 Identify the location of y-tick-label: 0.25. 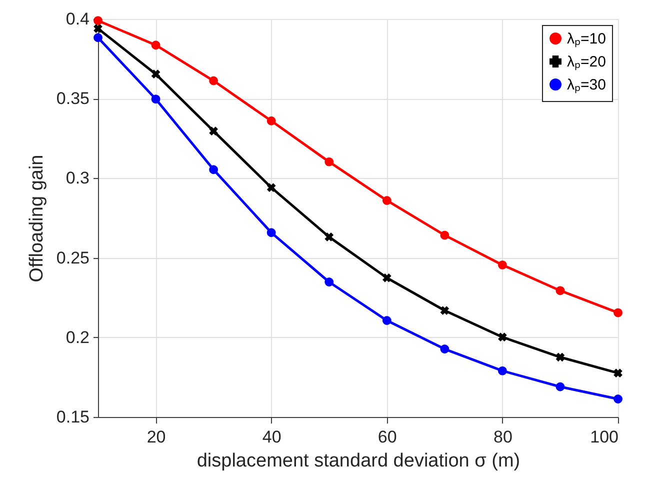
(73, 258).